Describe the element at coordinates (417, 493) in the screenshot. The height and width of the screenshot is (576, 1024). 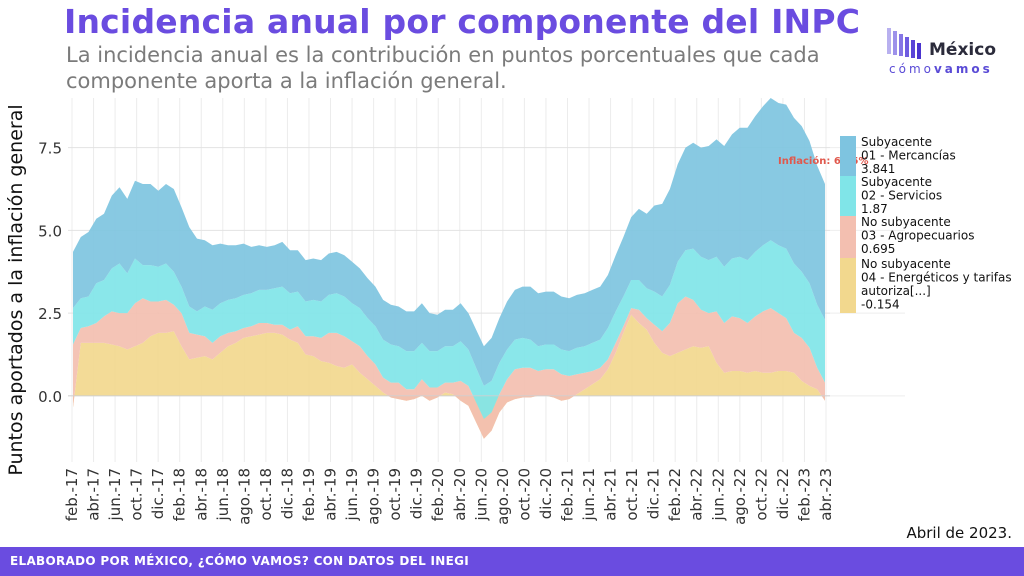
I see `x-tick-label: dic.-19` at that location.